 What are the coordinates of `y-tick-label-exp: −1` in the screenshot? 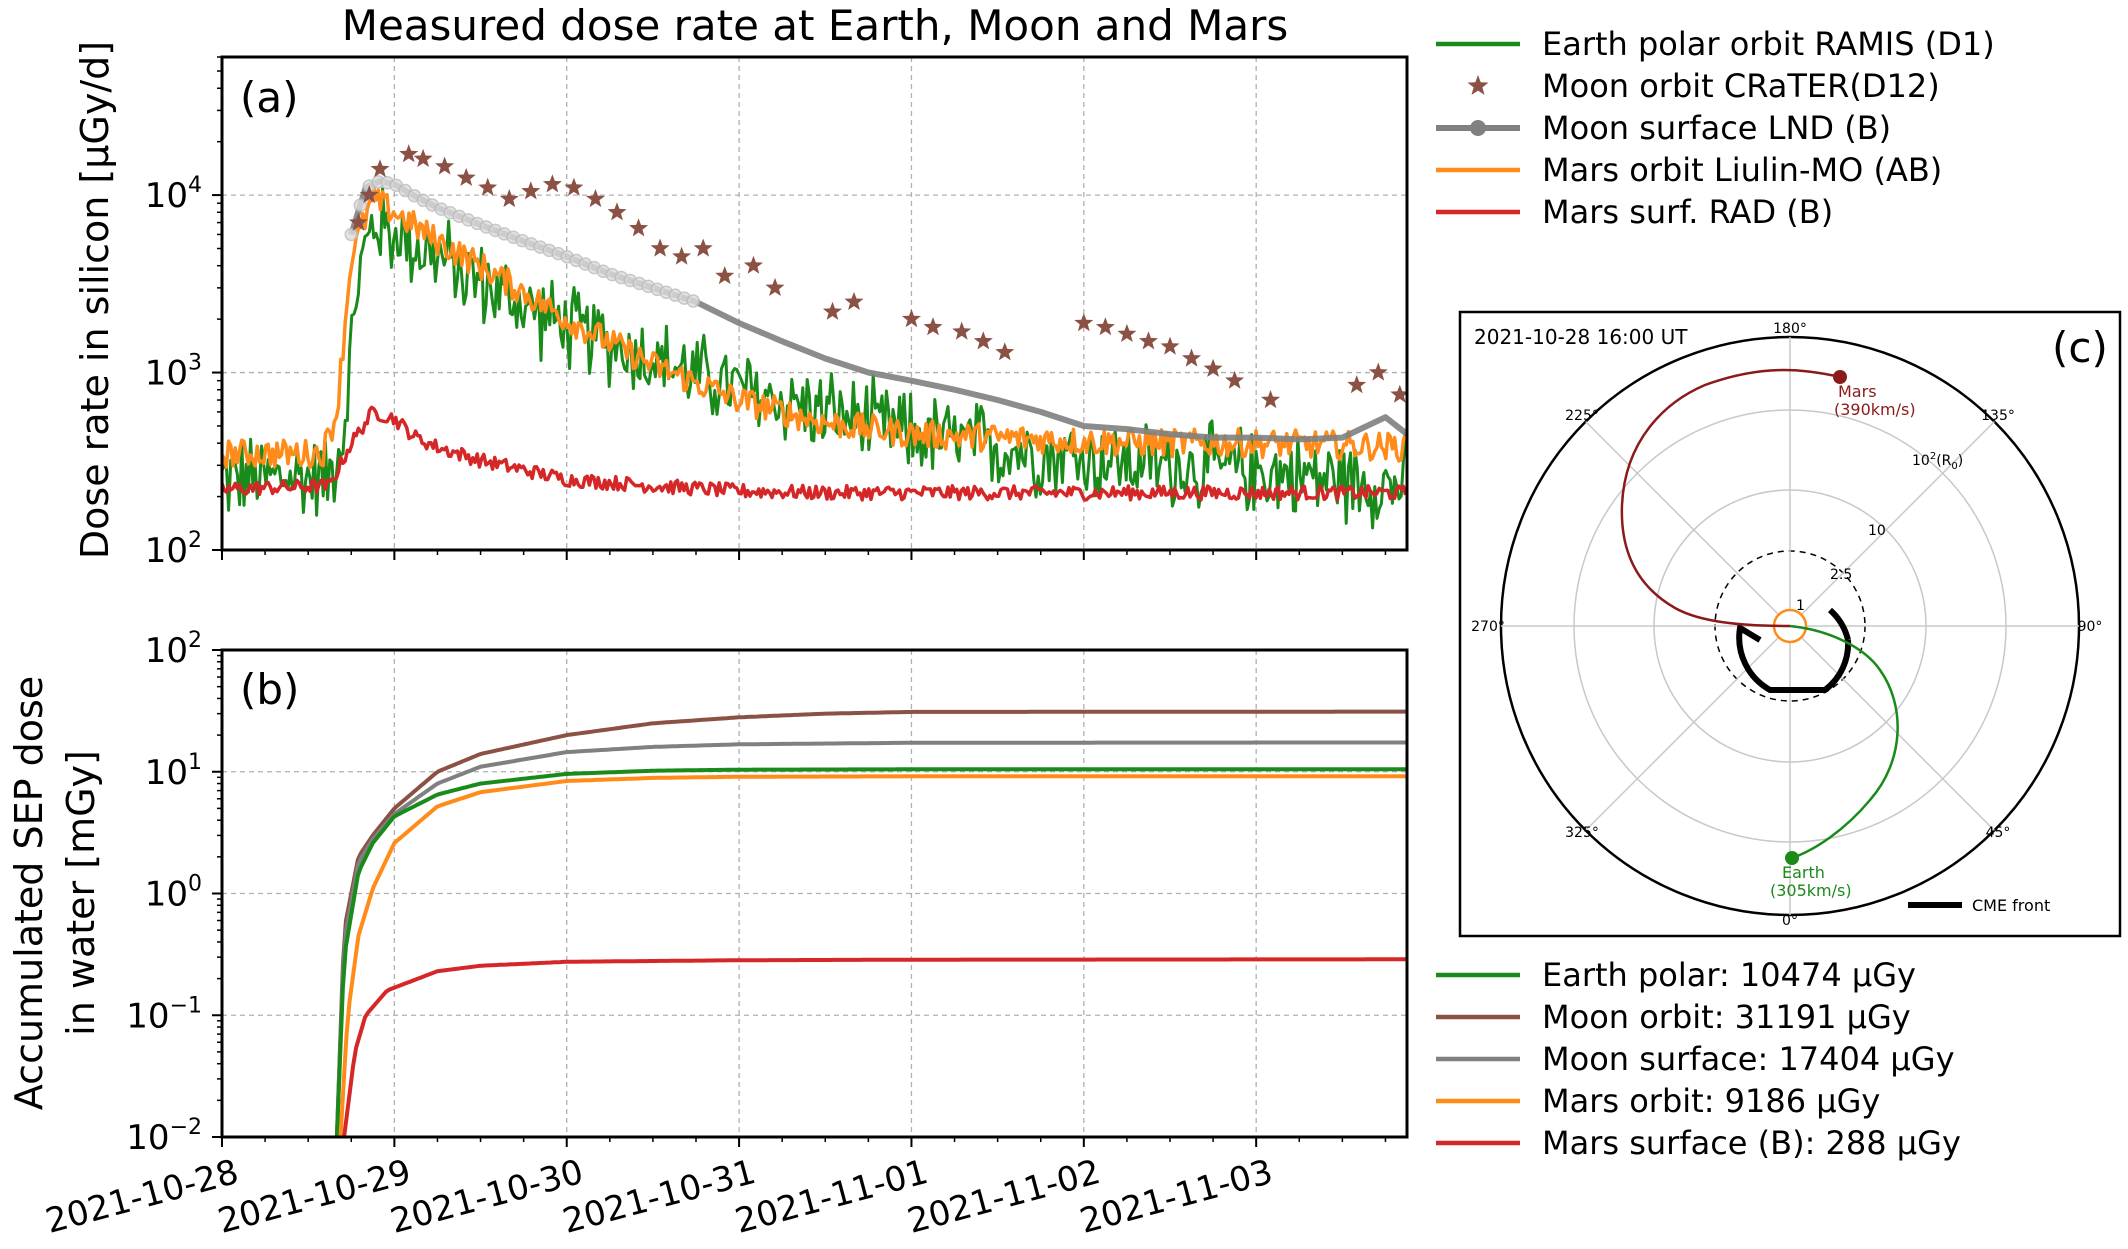 It's located at (186, 1005).